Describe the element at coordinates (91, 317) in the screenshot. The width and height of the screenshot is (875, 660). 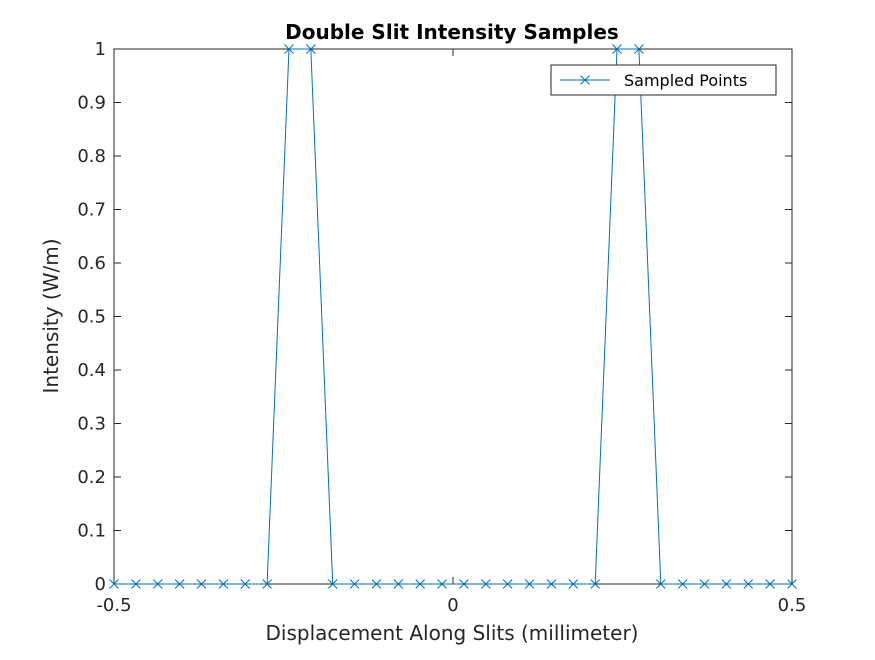
I see `y-tick-label: 0.5` at that location.